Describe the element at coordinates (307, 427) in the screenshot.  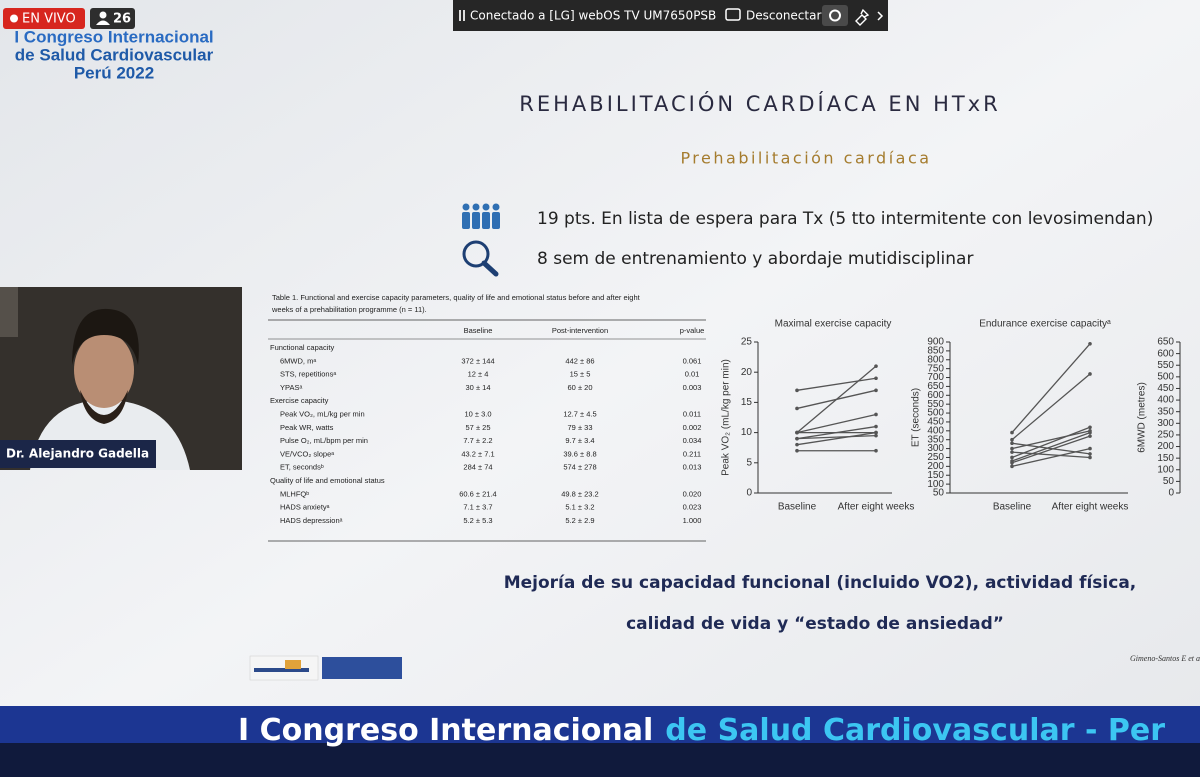
I see `table-row-label: Peak WR, watts` at that location.